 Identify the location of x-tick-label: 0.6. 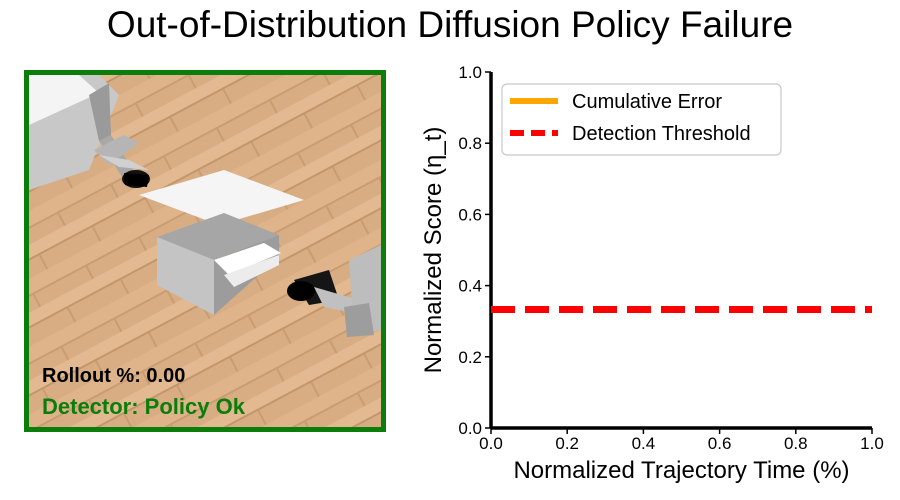
(720, 443).